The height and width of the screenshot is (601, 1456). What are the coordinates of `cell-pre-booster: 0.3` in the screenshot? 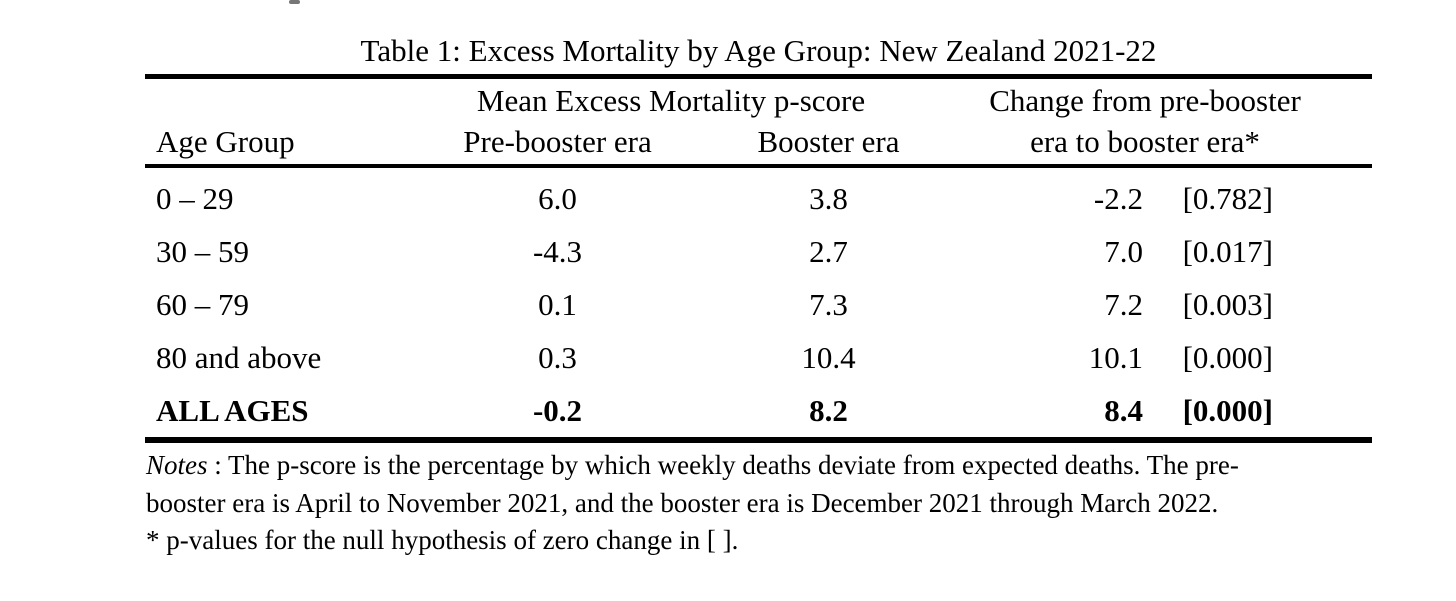 It's located at (557, 357).